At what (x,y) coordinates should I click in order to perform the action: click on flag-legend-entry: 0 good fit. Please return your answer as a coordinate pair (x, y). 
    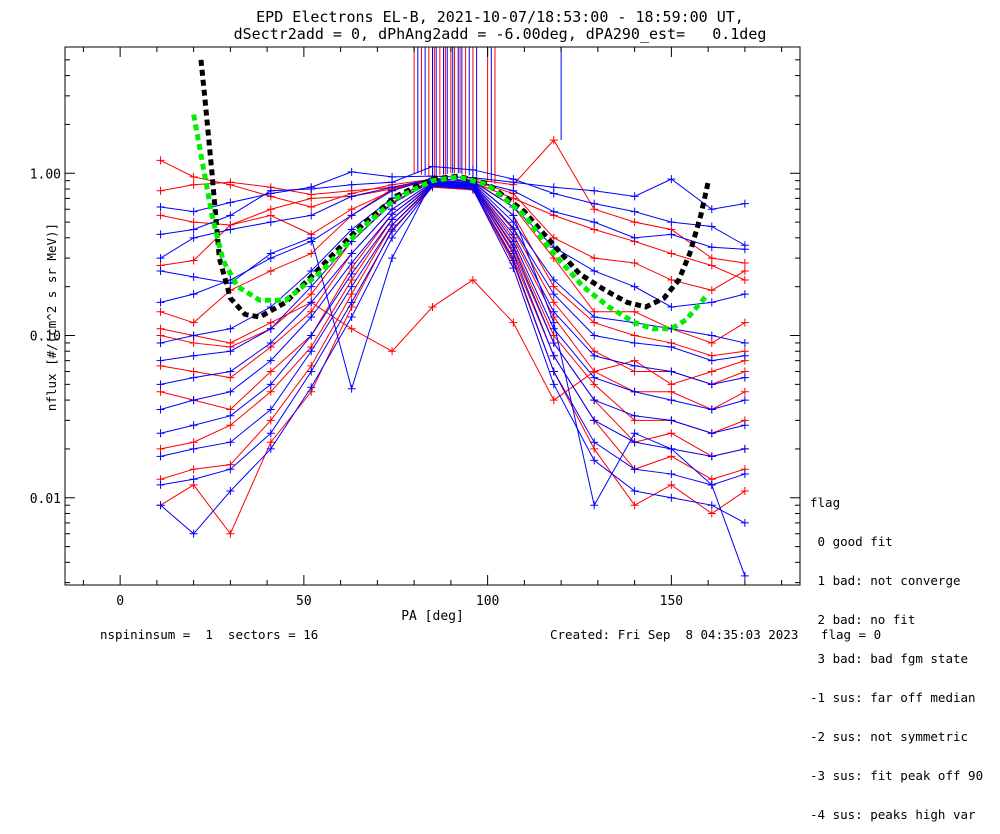
    Looking at the image, I should click on (851, 541).